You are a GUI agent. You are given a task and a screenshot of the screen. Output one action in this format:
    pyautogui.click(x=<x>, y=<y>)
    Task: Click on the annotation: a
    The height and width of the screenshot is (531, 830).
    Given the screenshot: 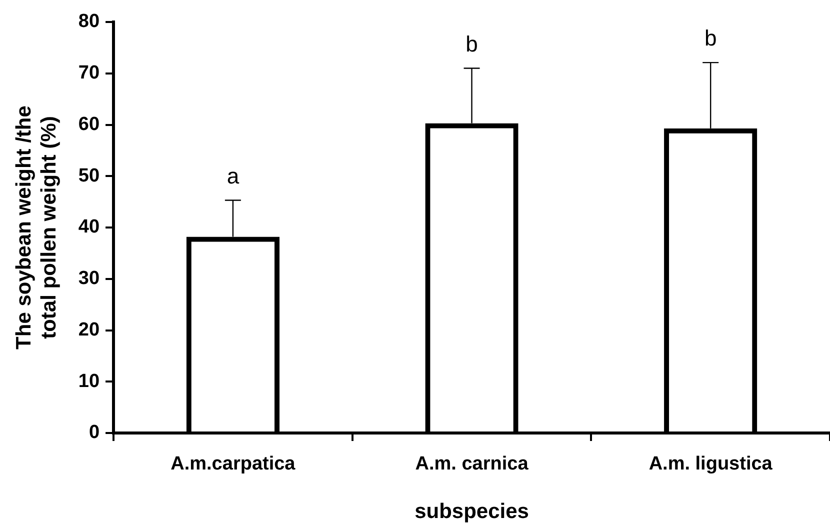 What is the action you would take?
    pyautogui.click(x=233, y=175)
    